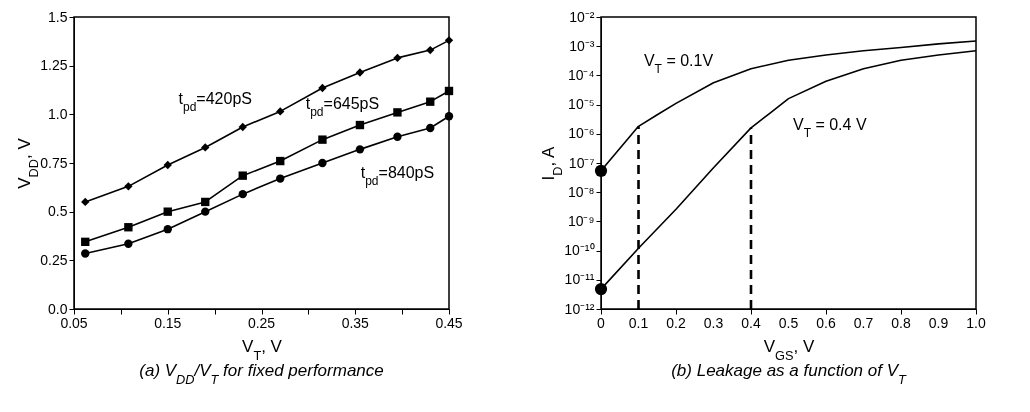 This screenshot has height=412, width=1030. What do you see at coordinates (342, 106) in the screenshot?
I see `series-label: t$_{pd}$=645pS` at bounding box center [342, 106].